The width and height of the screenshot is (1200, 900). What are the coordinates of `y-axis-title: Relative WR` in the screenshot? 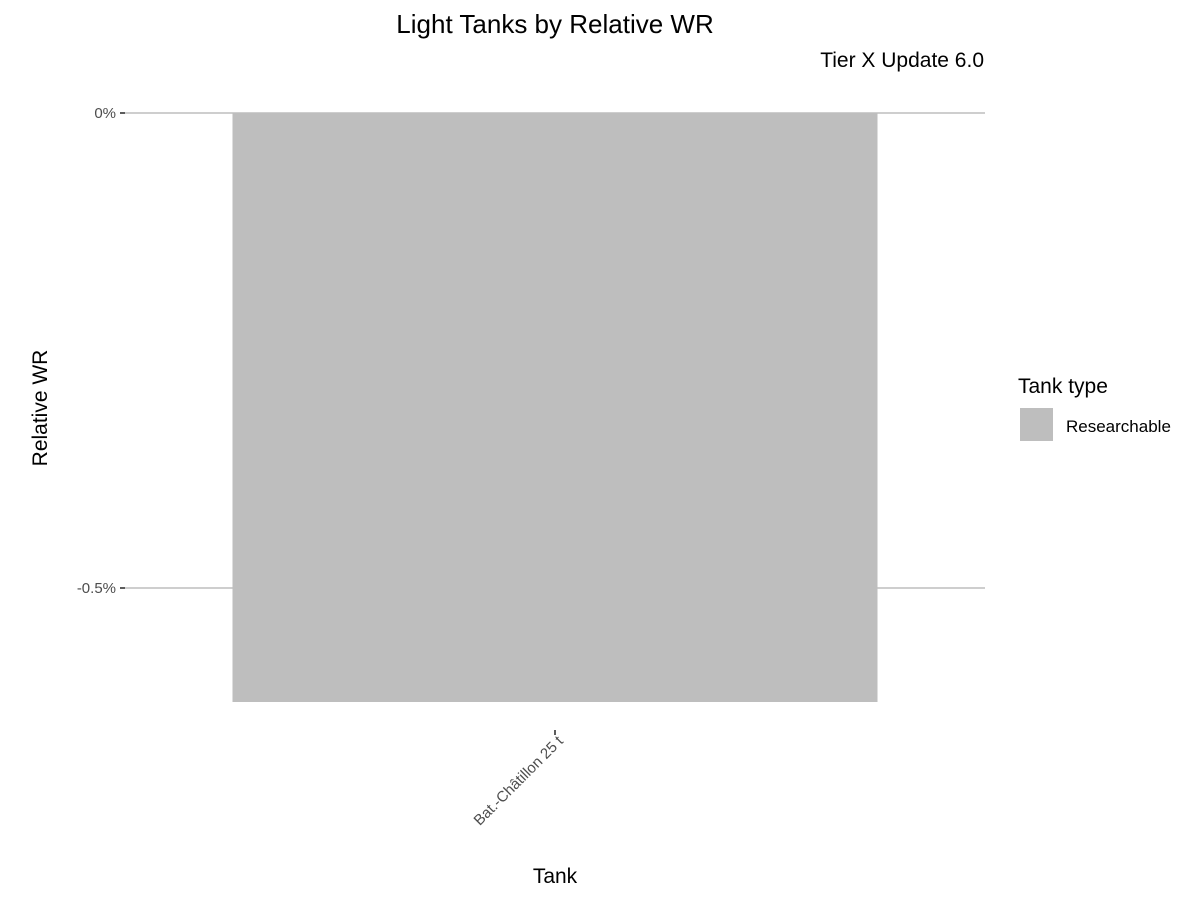 It's located at (40, 408).